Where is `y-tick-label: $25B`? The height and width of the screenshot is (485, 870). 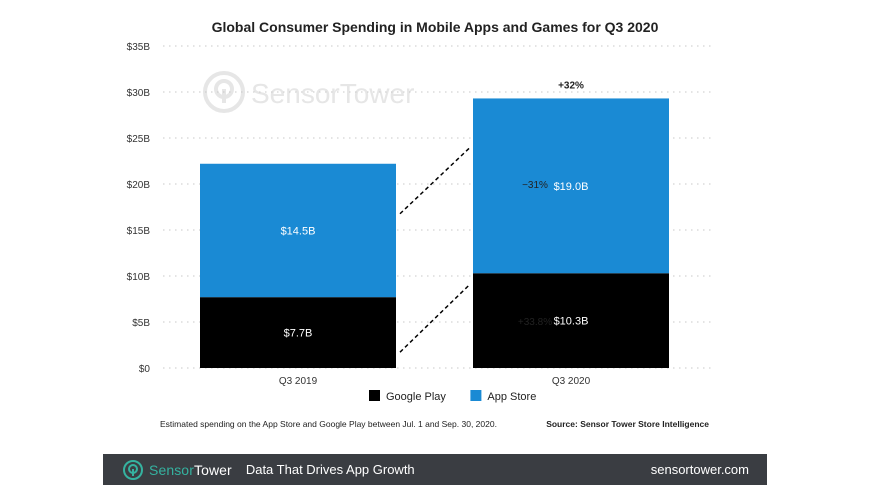 y-tick-label: $25B is located at coordinates (139, 139).